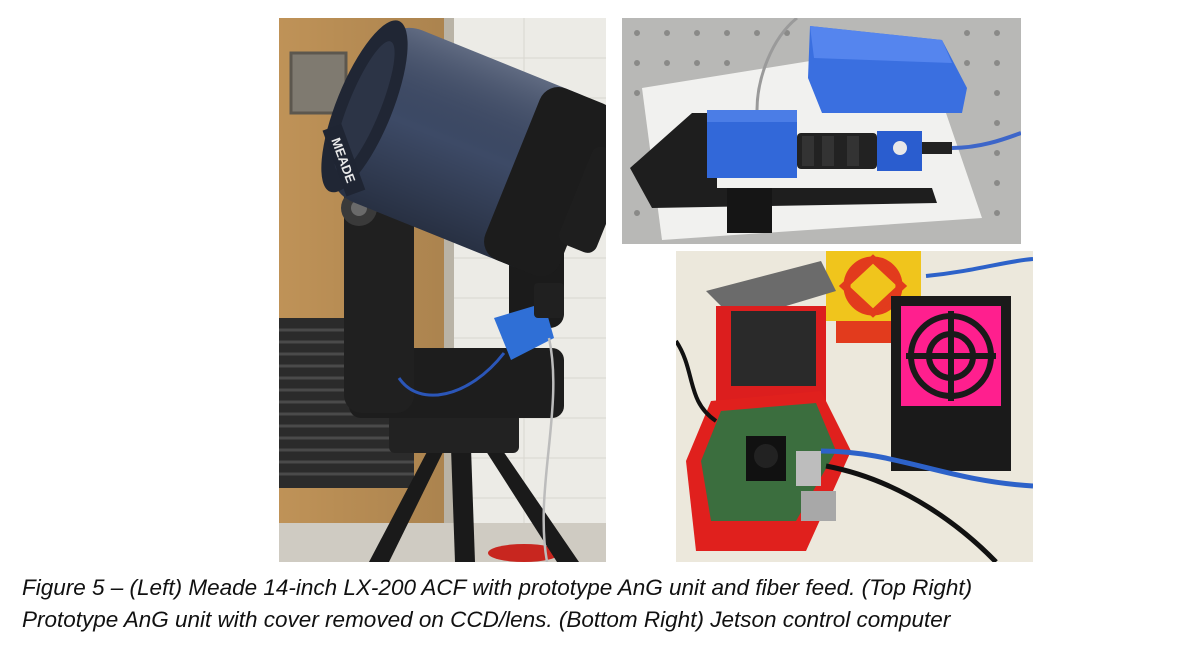  What do you see at coordinates (454, 433) in the screenshot?
I see `tripod-head` at bounding box center [454, 433].